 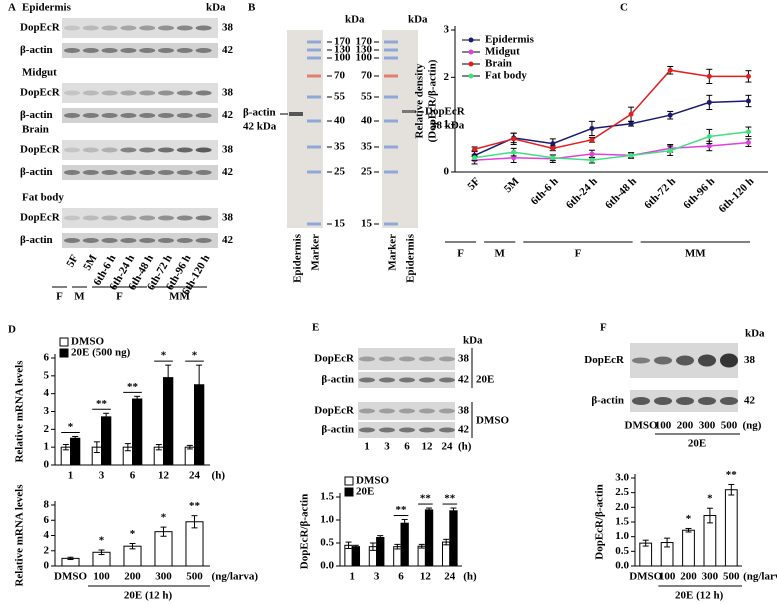 I want to click on x-tick-label: 100, so click(x=667, y=577).